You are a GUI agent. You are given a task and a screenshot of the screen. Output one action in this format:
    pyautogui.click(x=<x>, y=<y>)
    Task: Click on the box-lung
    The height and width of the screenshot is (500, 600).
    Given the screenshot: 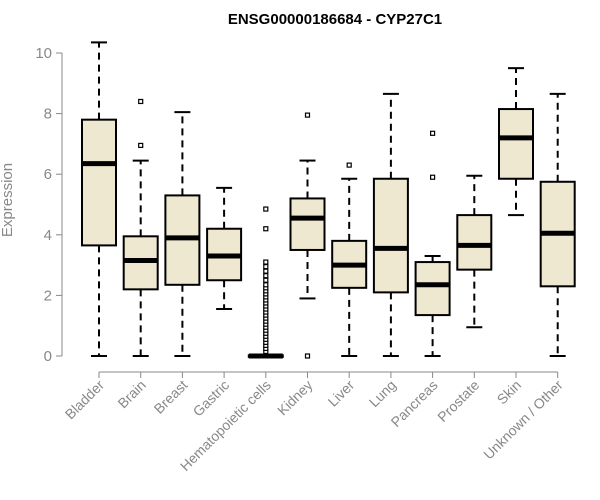 What is the action you would take?
    pyautogui.click(x=390, y=224)
    